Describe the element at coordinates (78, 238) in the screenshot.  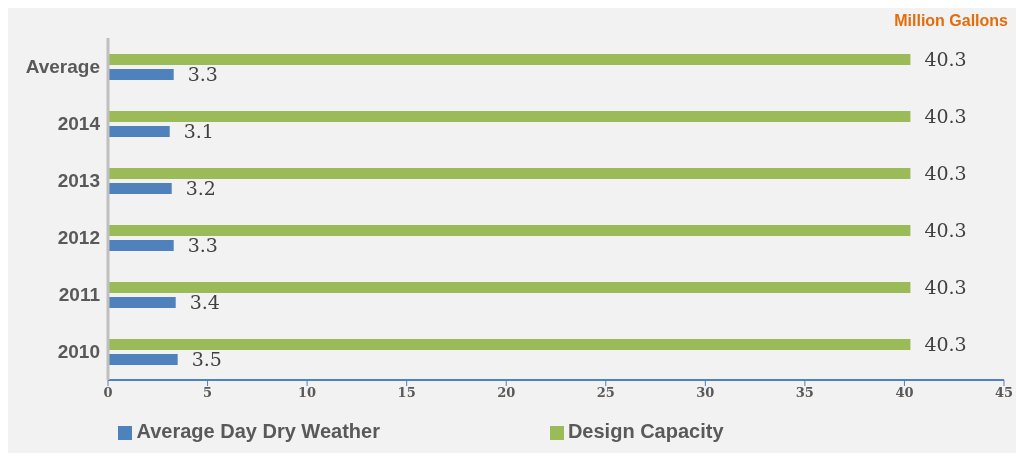
I see `y-tick-label: 2012` at that location.